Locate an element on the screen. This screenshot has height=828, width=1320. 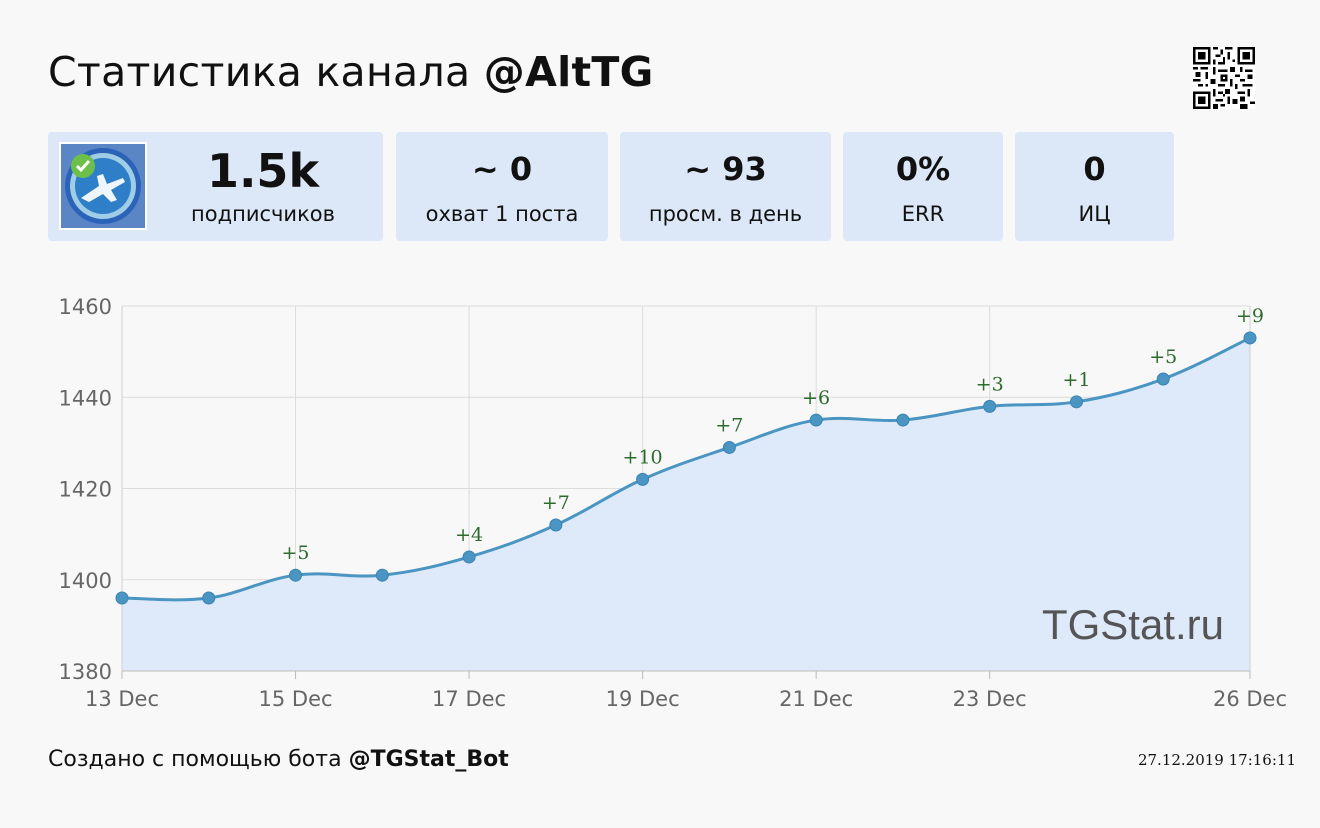
delta-label: +9 is located at coordinates (1250, 316).